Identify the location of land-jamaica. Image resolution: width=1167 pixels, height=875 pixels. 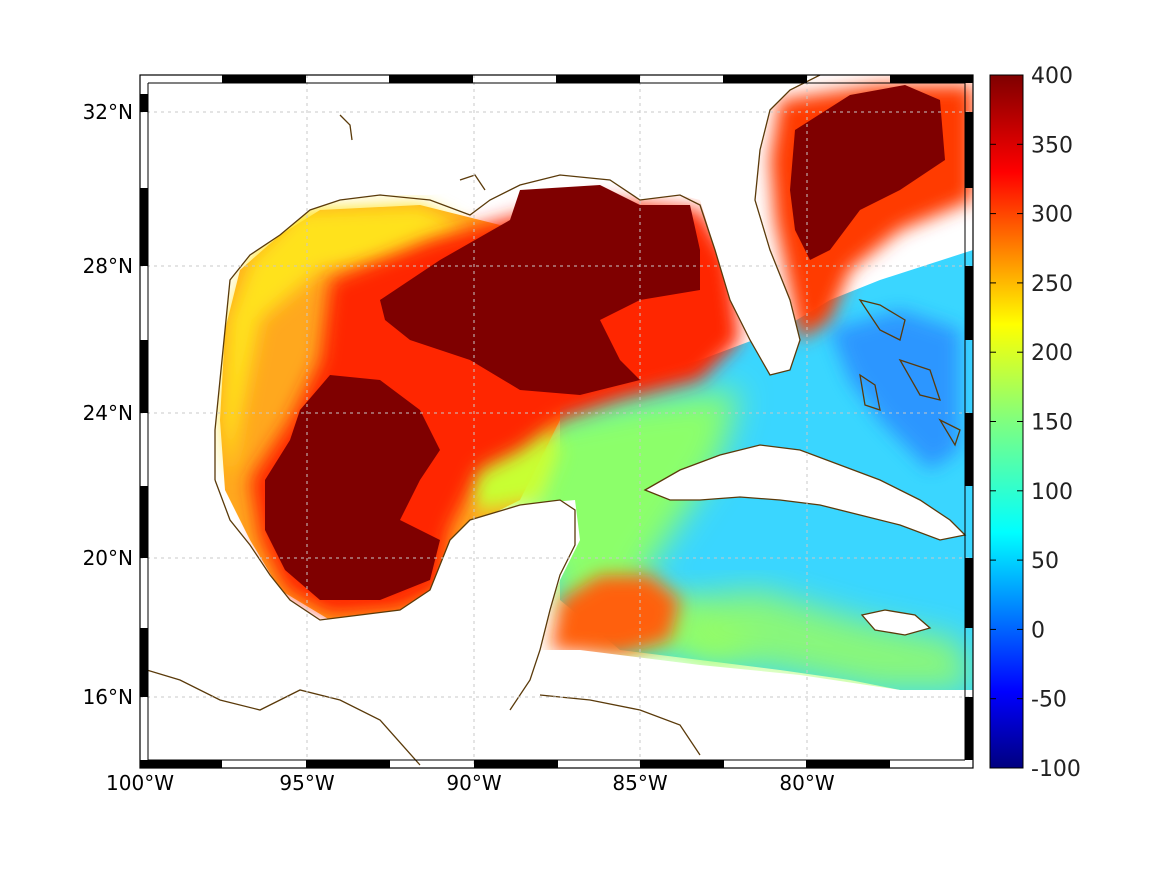
(896, 622).